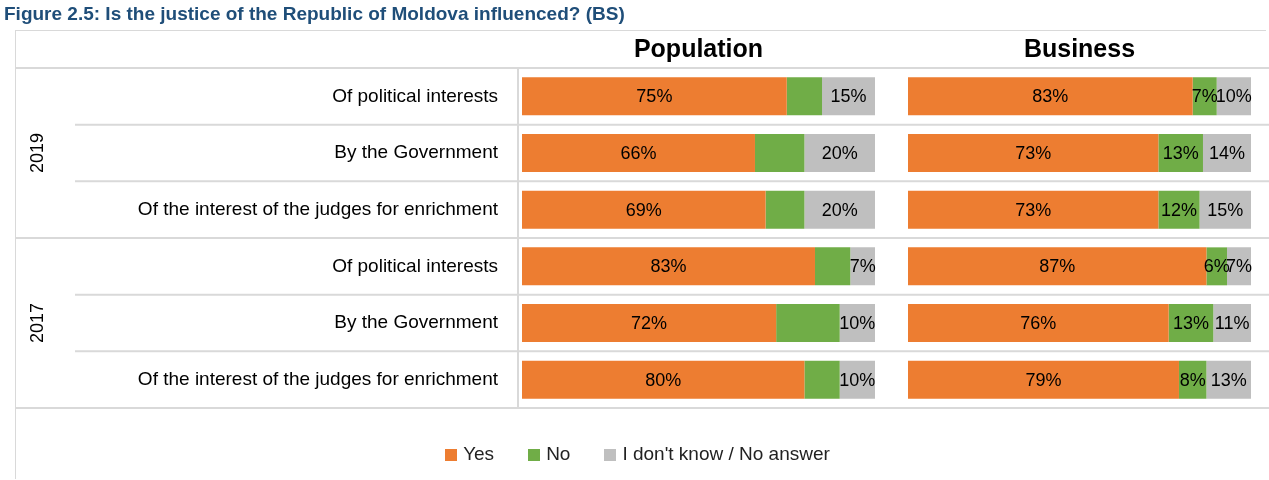 Image resolution: width=1269 pixels, height=480 pixels. Describe the element at coordinates (1057, 266) in the screenshot. I see `data-label: 87%` at that location.